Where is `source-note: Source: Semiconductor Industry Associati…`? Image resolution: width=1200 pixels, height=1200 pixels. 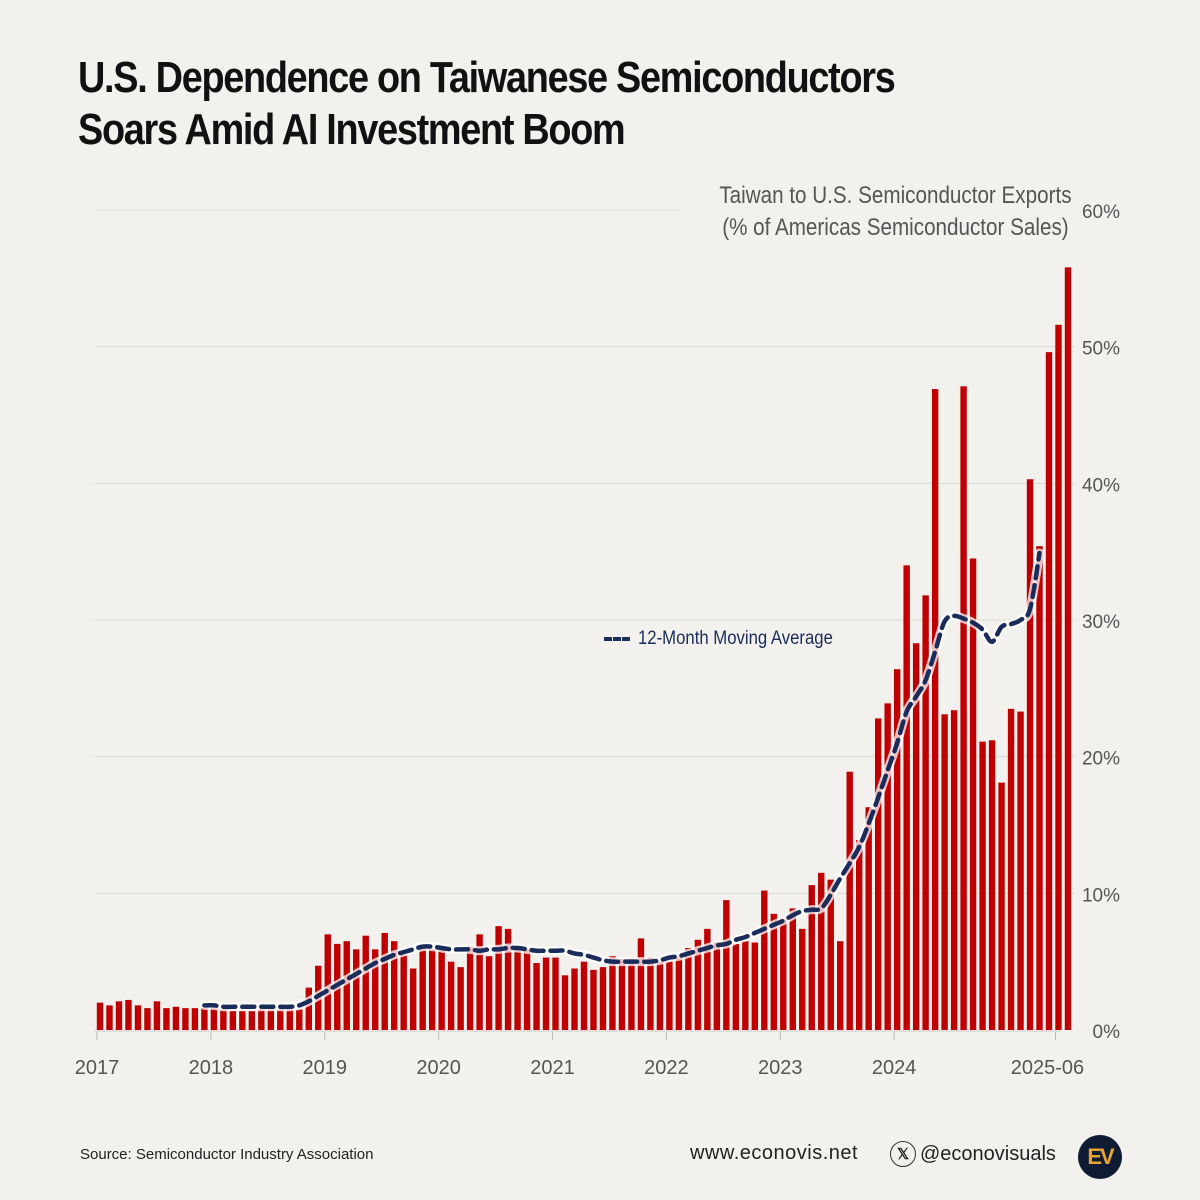 source-note: Source: Semiconductor Industry Associati… is located at coordinates (227, 1154).